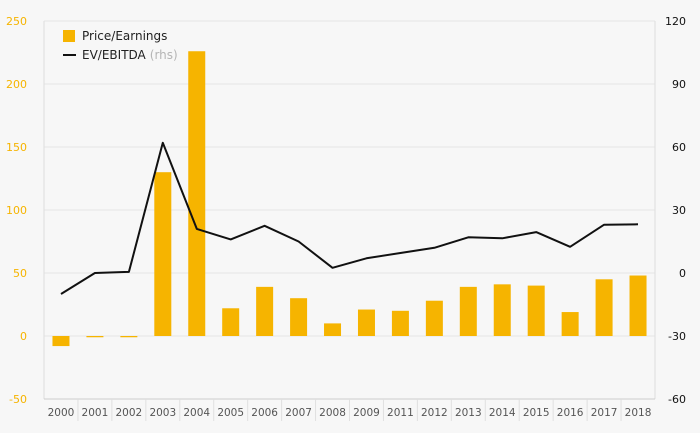  I want to click on bar-2002, so click(129, 337).